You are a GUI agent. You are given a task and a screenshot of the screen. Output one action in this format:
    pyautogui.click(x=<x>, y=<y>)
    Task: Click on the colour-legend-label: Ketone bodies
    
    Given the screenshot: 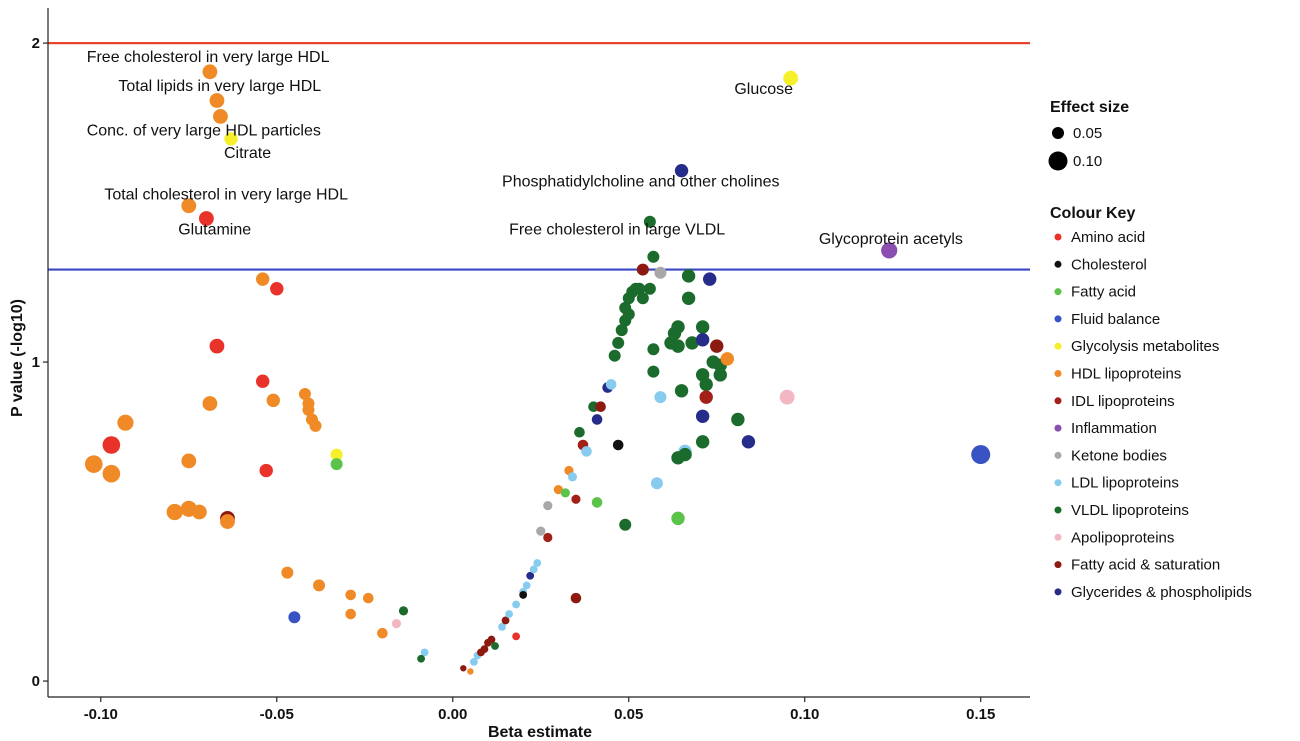 What is the action you would take?
    pyautogui.click(x=1119, y=455)
    